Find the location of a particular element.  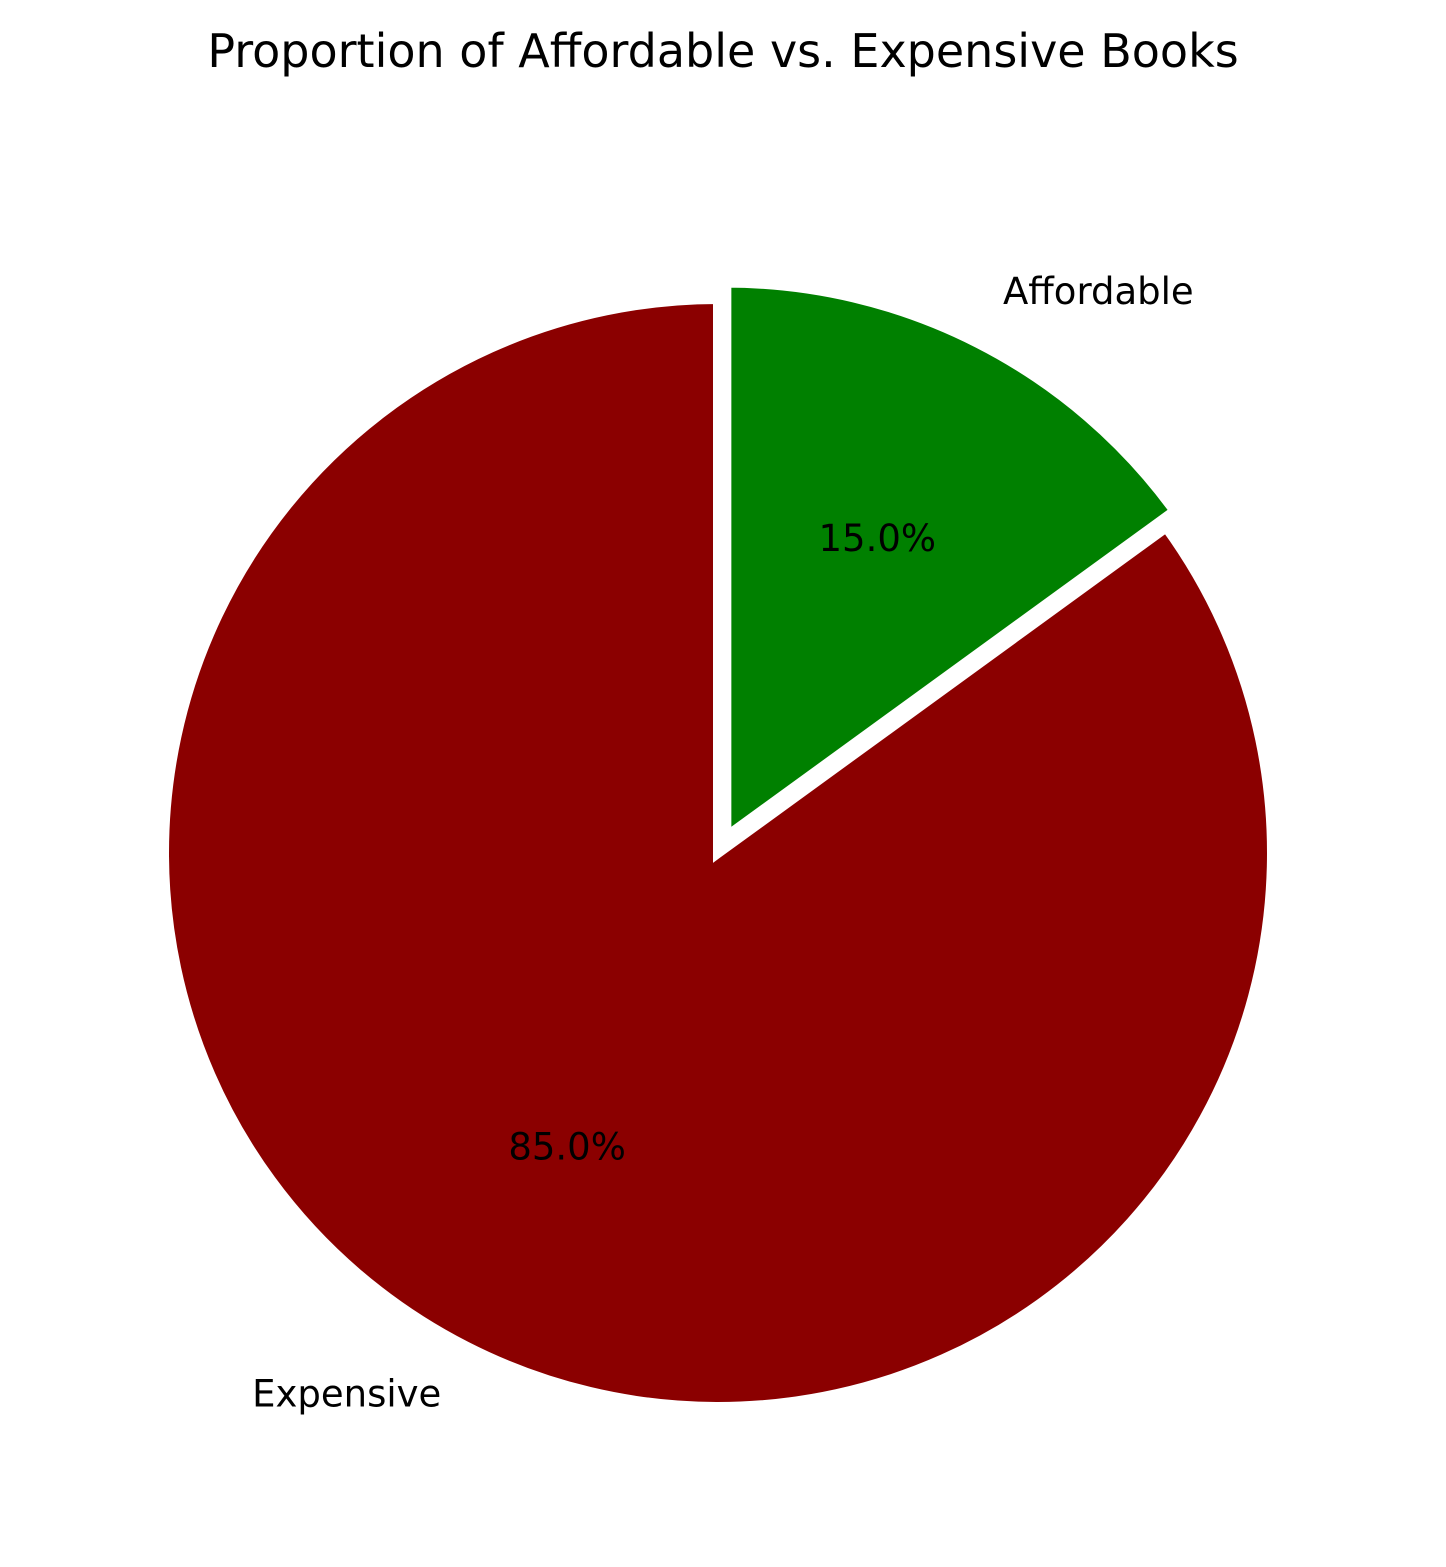

slice-label-expensive: Expensive is located at coordinates (346, 1393).